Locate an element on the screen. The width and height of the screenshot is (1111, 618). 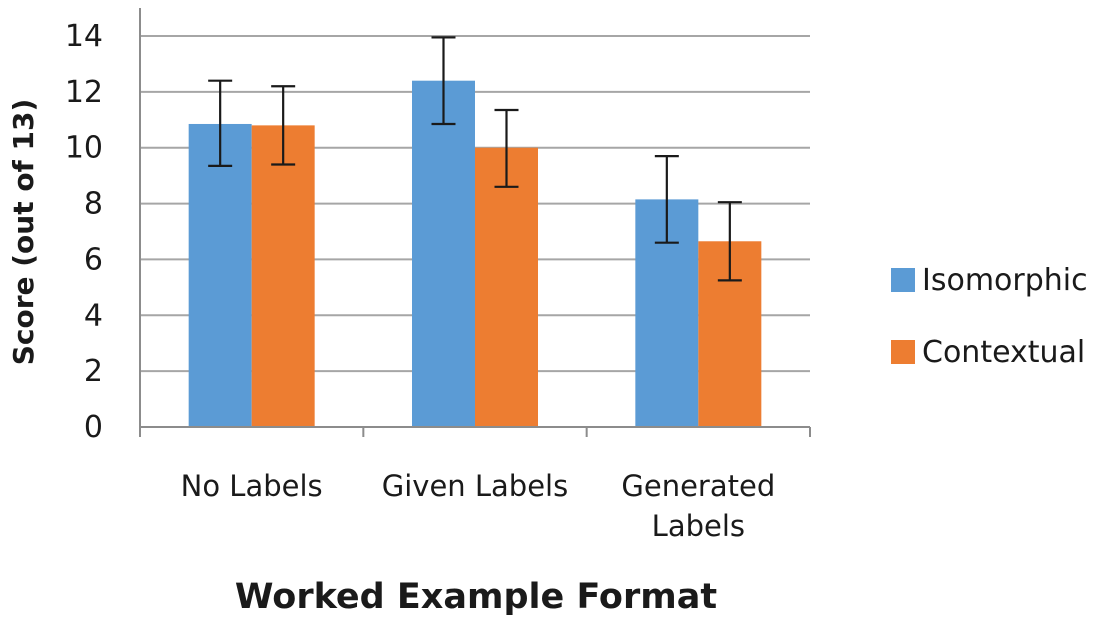
y-tick-label: 14 is located at coordinates (84, 36).